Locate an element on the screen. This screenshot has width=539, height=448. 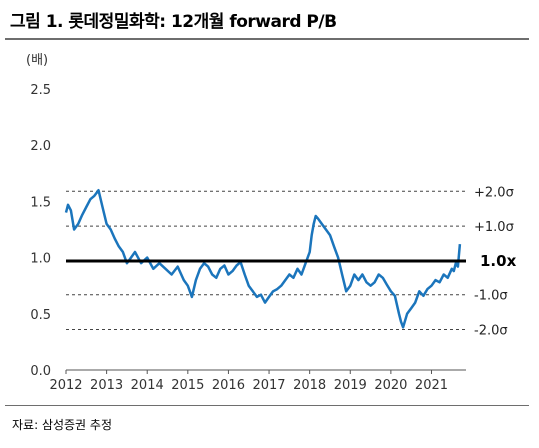
y-tick-label: 2.0 is located at coordinates (40, 146).